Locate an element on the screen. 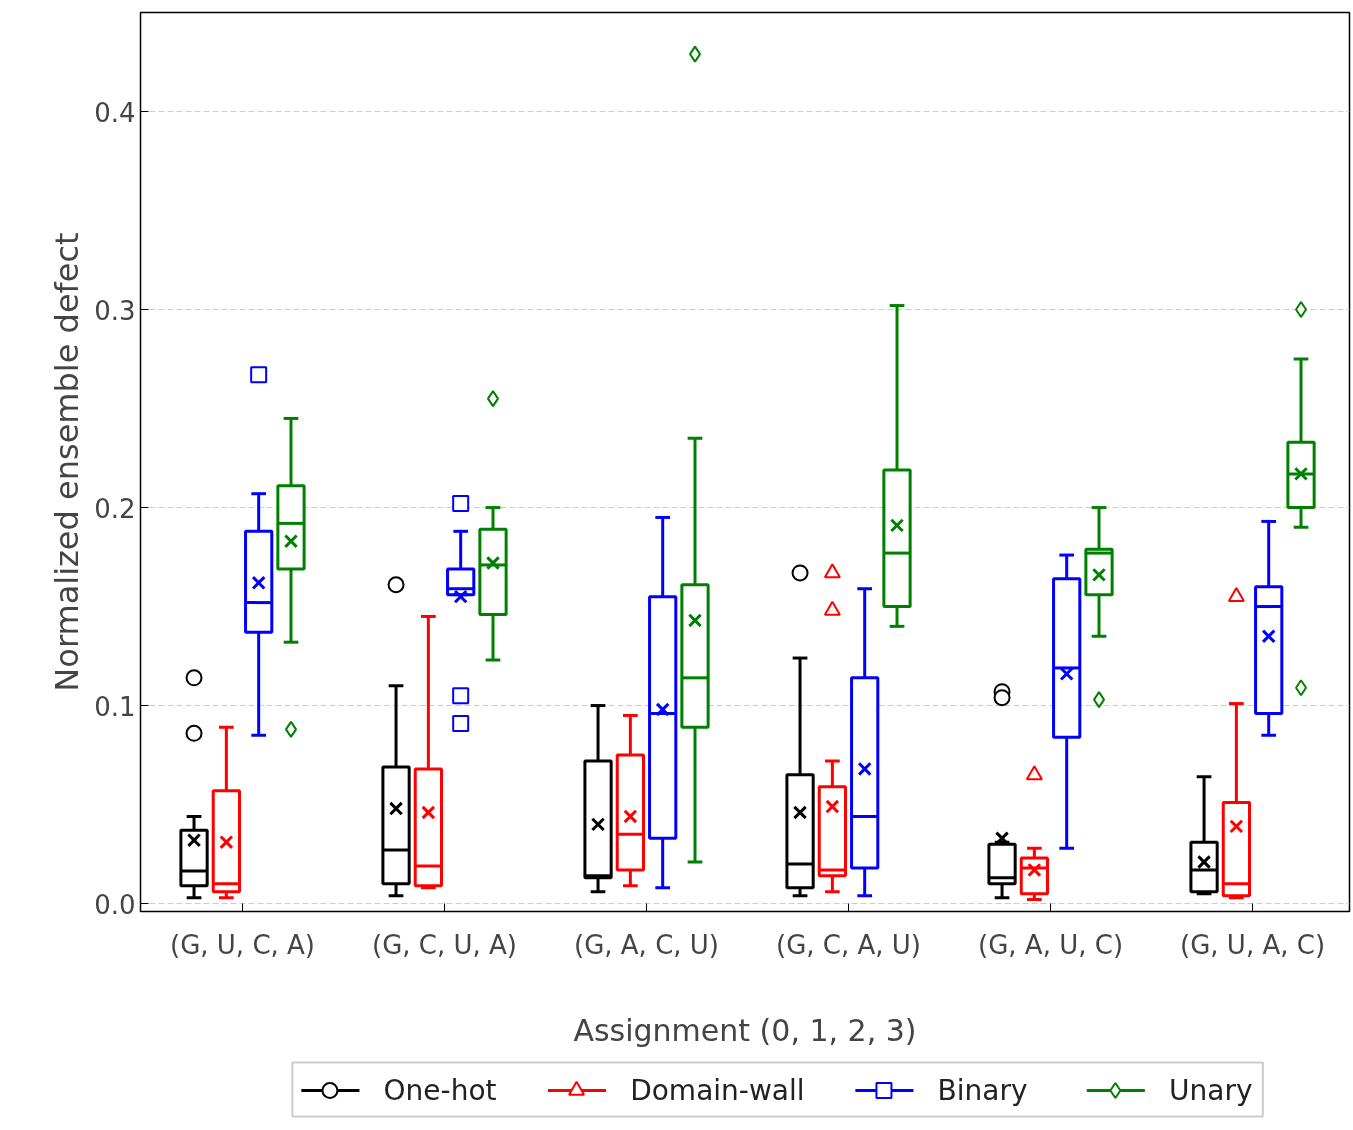 The height and width of the screenshot is (1130, 1353). legend-label: One-hot is located at coordinates (440, 1090).